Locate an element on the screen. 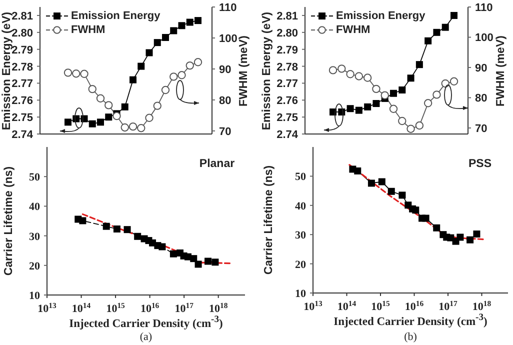 The width and height of the screenshot is (513, 345). text: (a) is located at coordinates (146, 337).